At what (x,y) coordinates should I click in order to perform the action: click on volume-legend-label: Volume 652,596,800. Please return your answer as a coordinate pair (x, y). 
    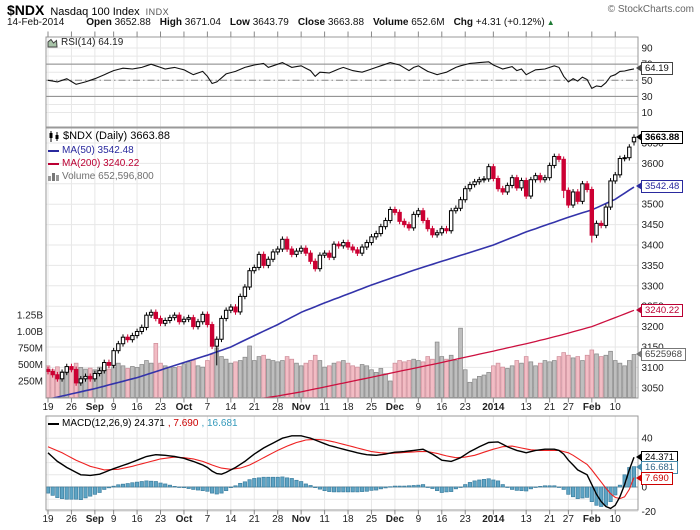
    Looking at the image, I should click on (108, 176).